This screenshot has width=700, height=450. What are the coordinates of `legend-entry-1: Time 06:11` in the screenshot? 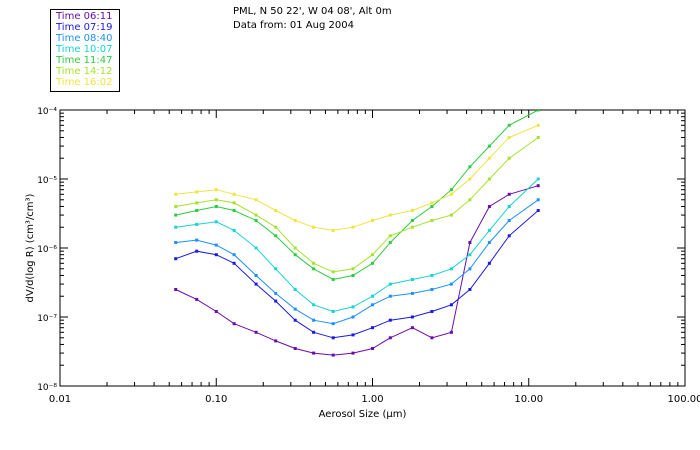 It's located at (84, 16).